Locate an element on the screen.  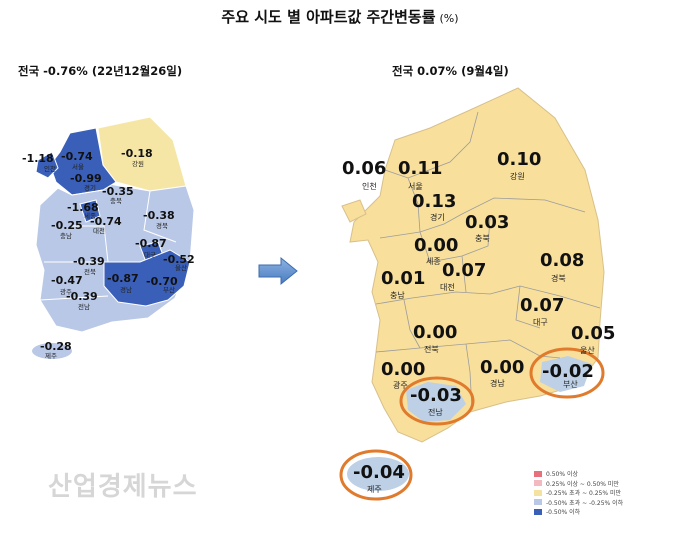
legend-item: 0.50% 이상 is located at coordinates (578, 474).